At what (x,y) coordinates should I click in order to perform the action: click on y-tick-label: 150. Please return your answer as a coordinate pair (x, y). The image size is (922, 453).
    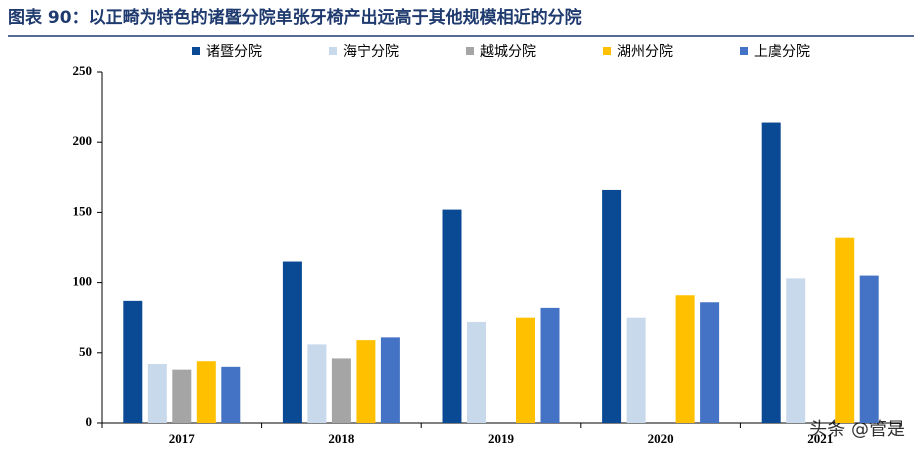
    Looking at the image, I should click on (83, 210).